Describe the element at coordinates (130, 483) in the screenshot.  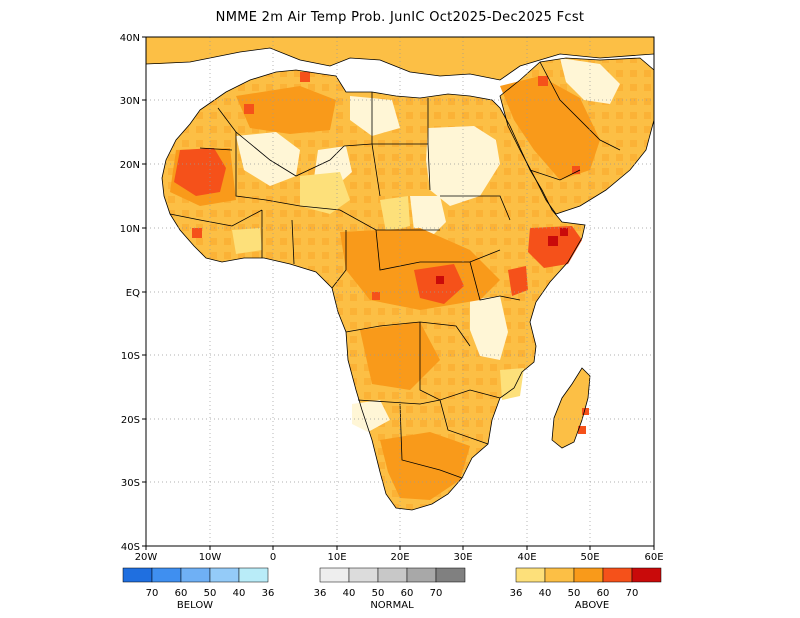
I see `lat-label: 30S` at that location.